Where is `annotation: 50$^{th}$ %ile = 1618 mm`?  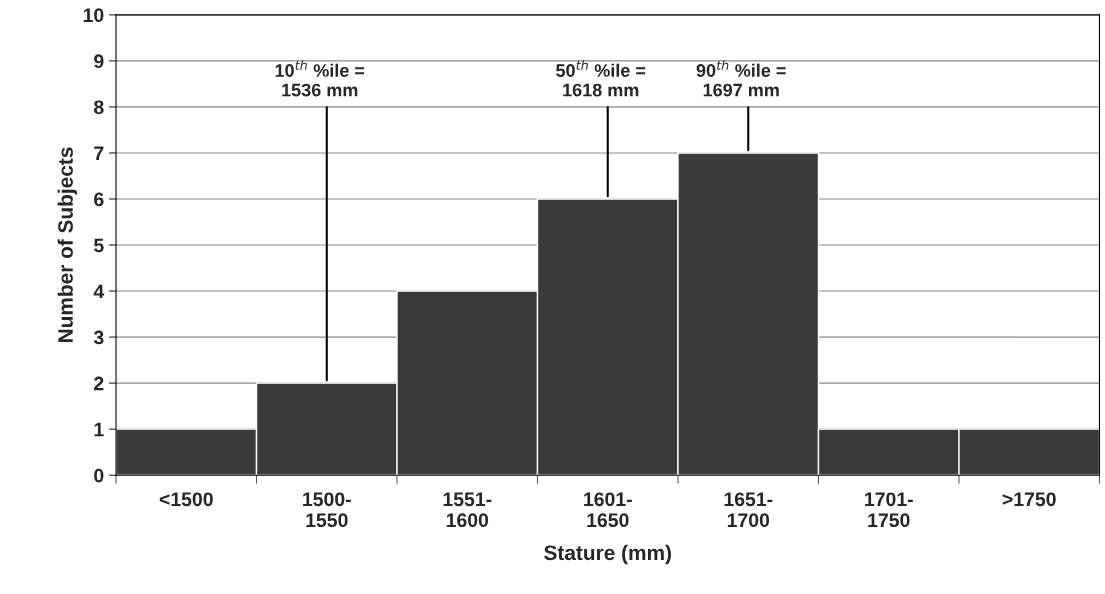 annotation: 50$^{th}$ %ile = 1618 mm is located at coordinates (601, 78).